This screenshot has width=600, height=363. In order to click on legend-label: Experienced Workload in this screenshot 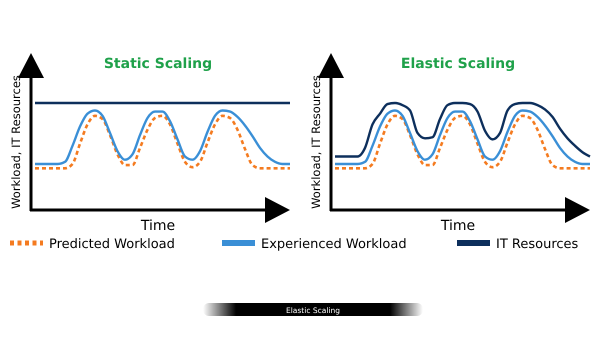, I will do `click(334, 244)`.